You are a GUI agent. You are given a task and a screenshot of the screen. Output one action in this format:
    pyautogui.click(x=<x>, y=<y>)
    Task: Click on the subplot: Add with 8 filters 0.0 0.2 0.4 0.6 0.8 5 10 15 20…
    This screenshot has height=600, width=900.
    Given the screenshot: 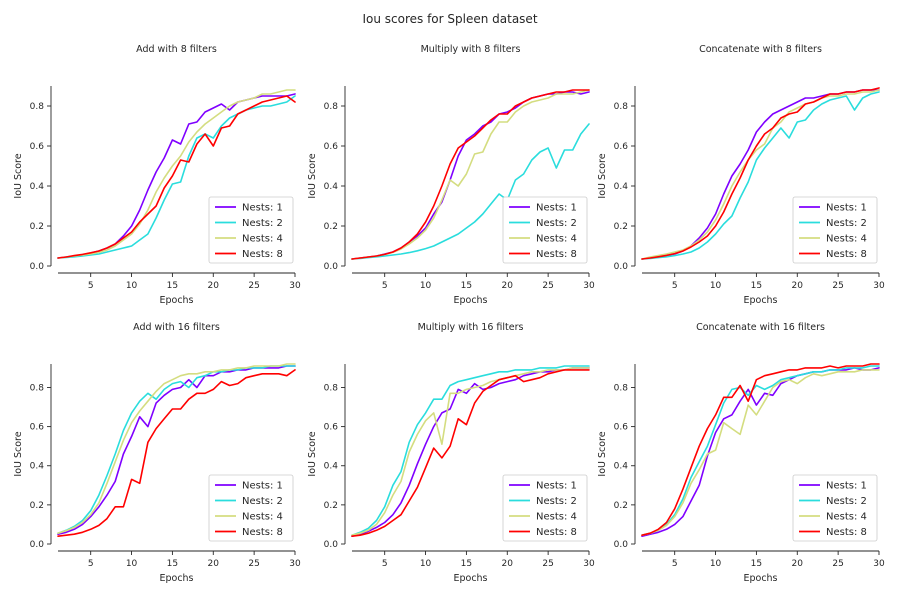 What is the action you would take?
    pyautogui.click(x=157, y=175)
    